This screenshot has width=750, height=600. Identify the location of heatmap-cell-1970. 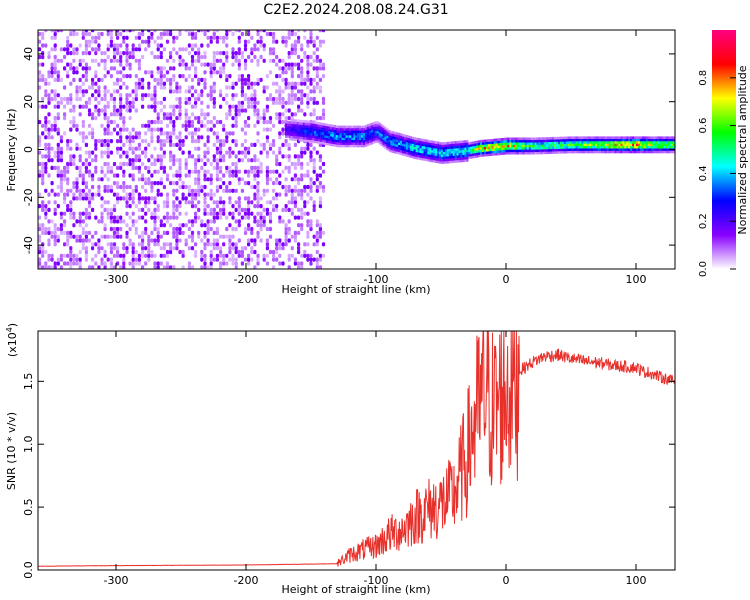
(252, 49).